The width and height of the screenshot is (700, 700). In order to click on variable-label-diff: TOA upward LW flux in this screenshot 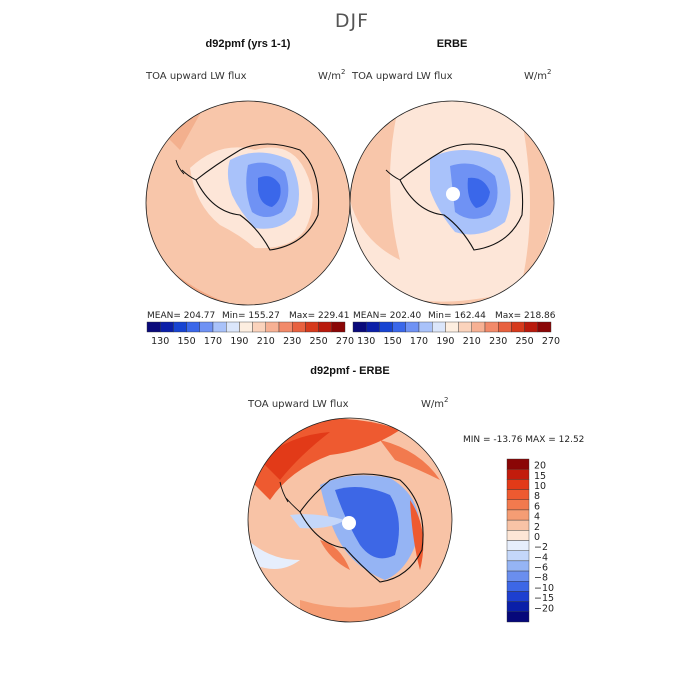, I will do `click(298, 404)`.